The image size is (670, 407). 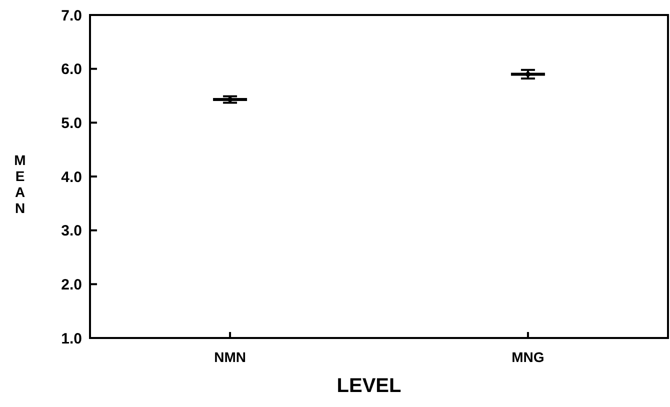 What do you see at coordinates (528, 357) in the screenshot?
I see `x-tick-label: MNG` at bounding box center [528, 357].